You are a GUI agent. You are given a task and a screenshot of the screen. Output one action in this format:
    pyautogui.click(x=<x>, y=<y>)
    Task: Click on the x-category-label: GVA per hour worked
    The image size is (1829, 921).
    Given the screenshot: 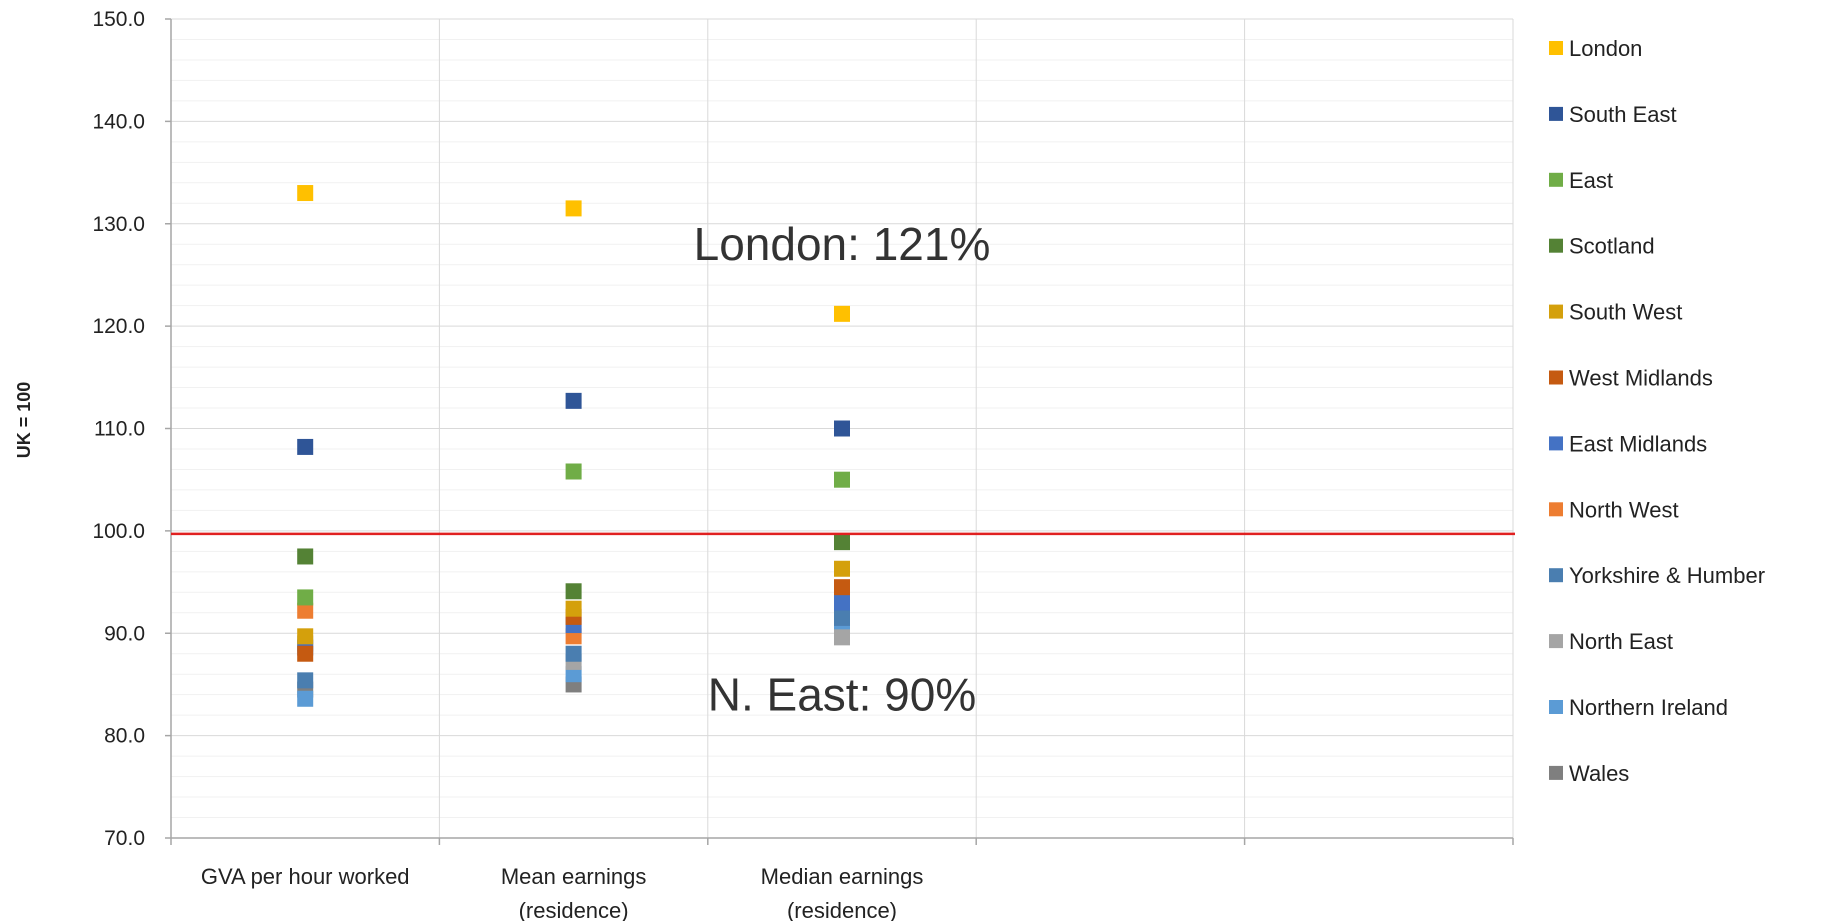 What is the action you would take?
    pyautogui.click(x=305, y=876)
    